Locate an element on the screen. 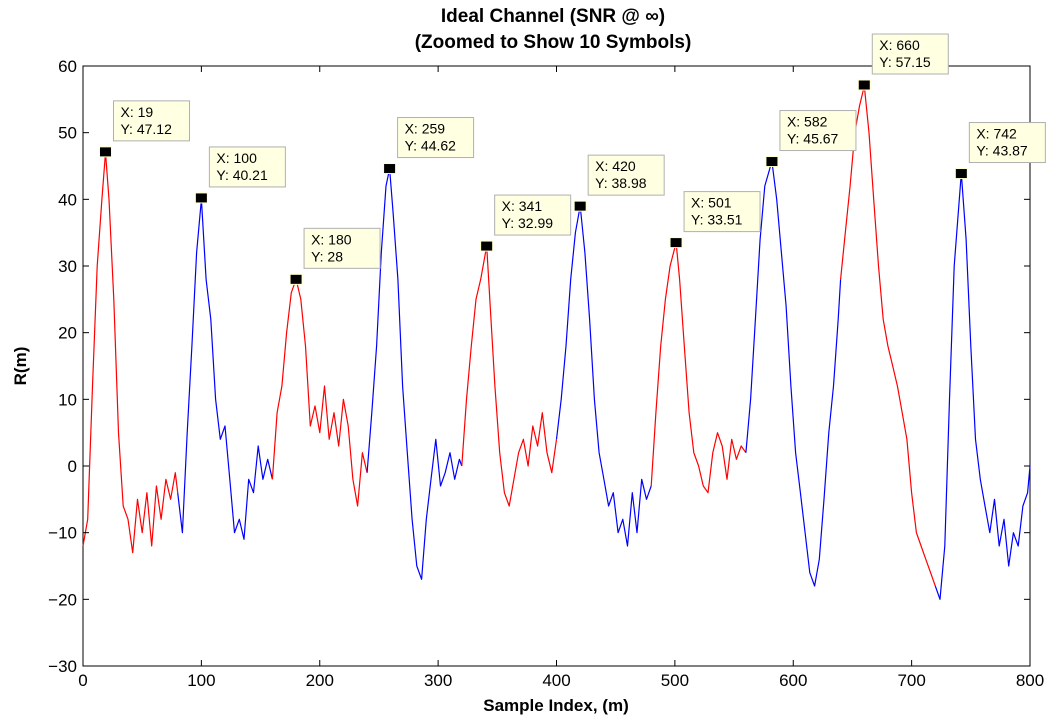 The width and height of the screenshot is (1055, 718). y-tick-label: 50 is located at coordinates (67, 133).